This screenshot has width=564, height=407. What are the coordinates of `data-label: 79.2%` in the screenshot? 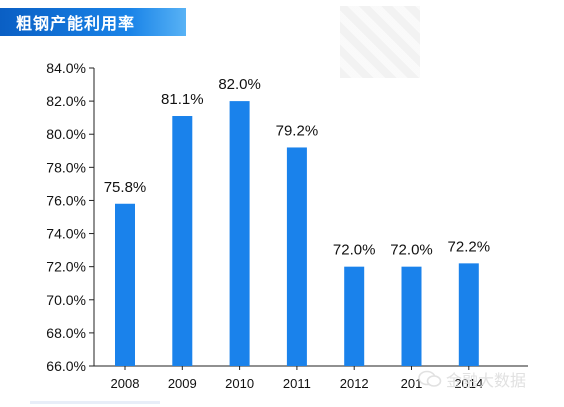 It's located at (297, 130).